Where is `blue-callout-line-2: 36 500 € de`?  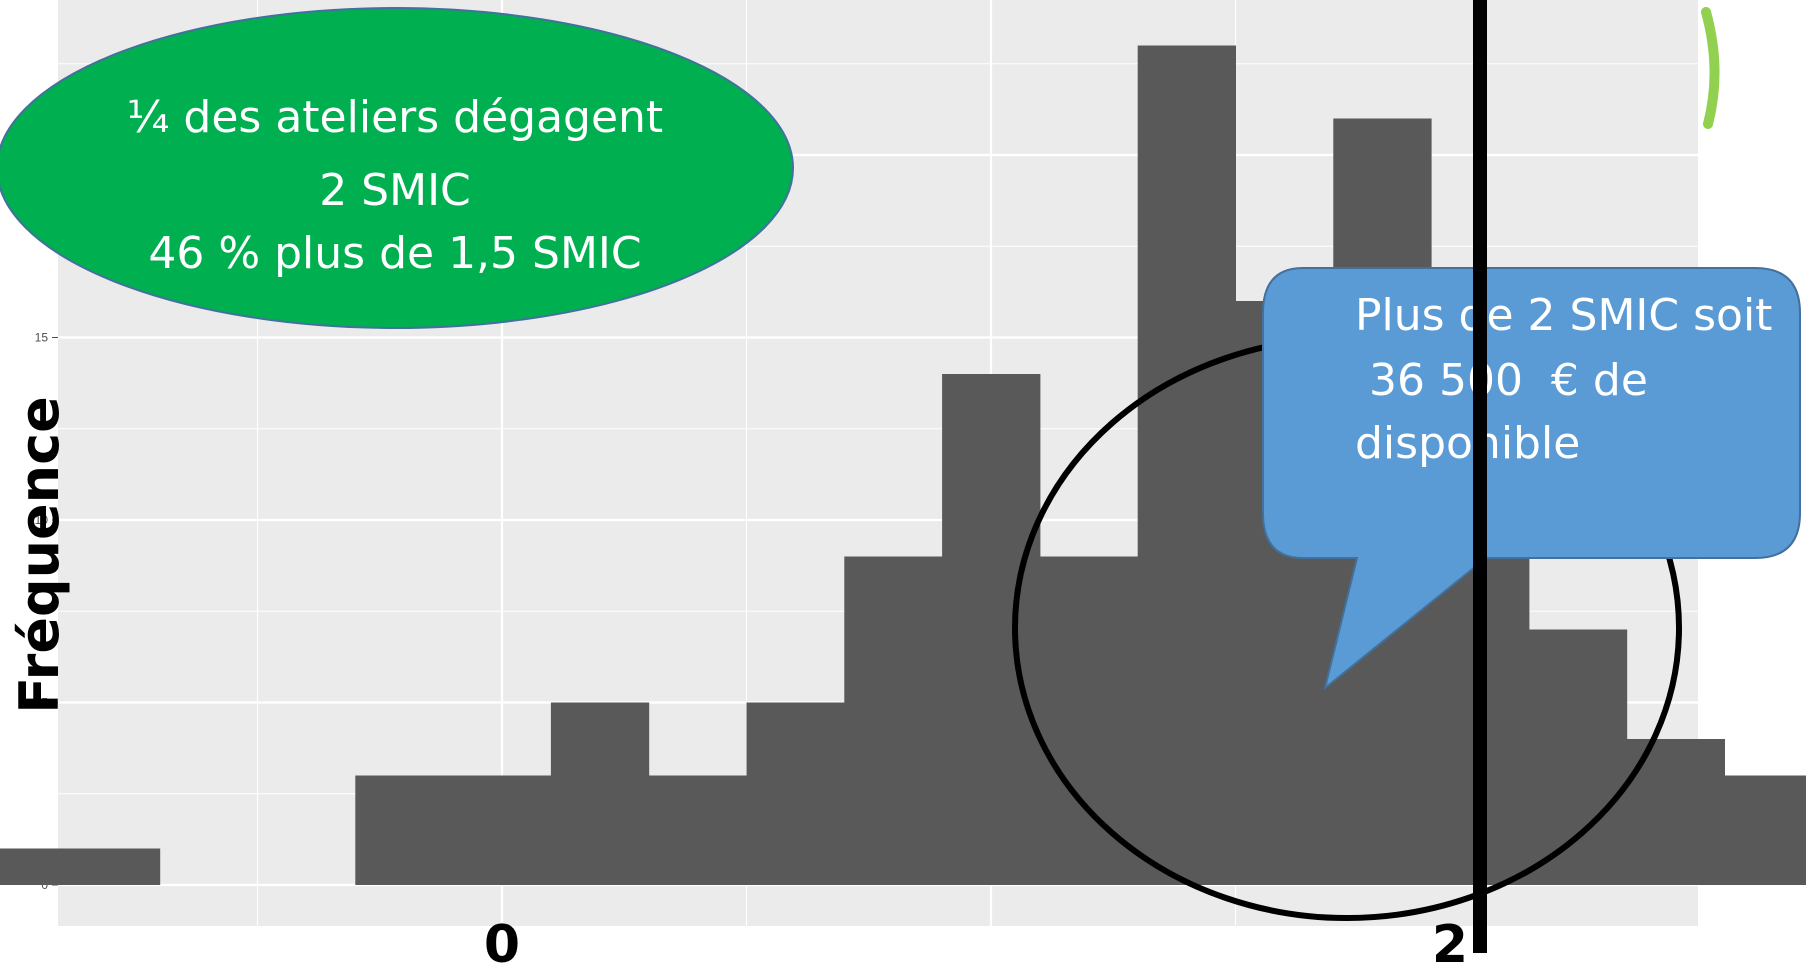
blue-callout-line-2: 36 500 € de is located at coordinates (1501, 380).